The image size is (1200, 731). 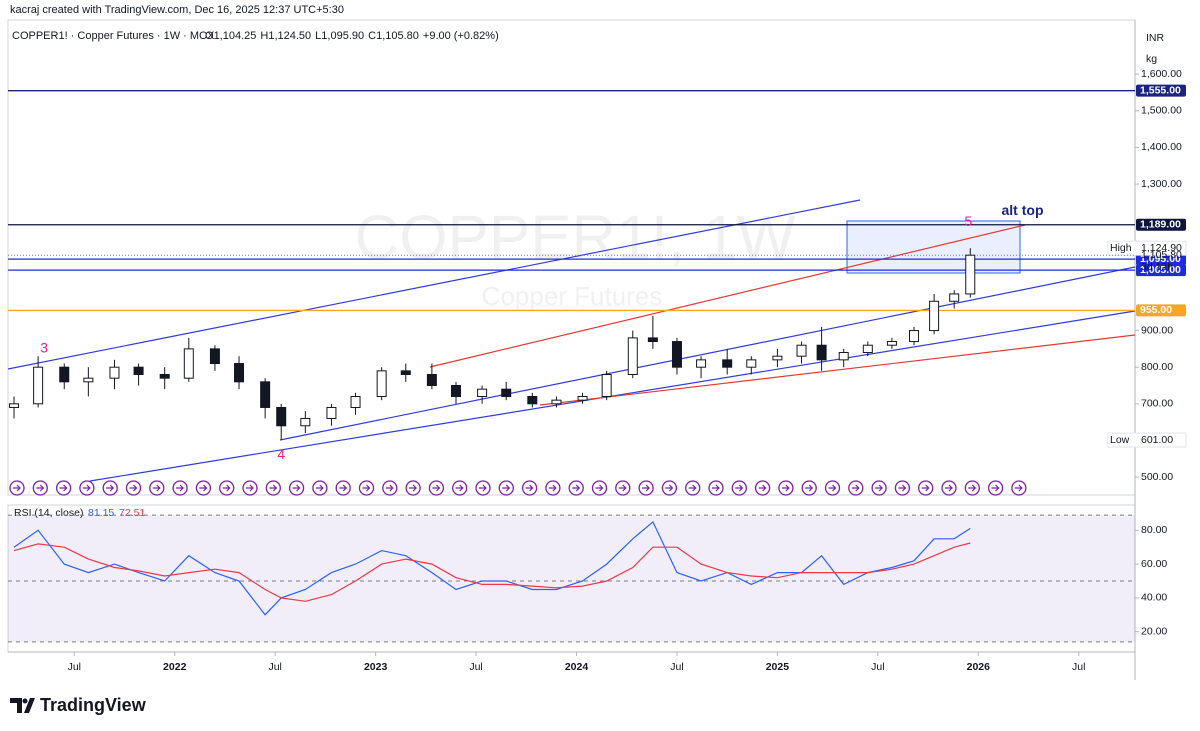 I want to click on price-level-label: 1,065.00, so click(x=1160, y=270).